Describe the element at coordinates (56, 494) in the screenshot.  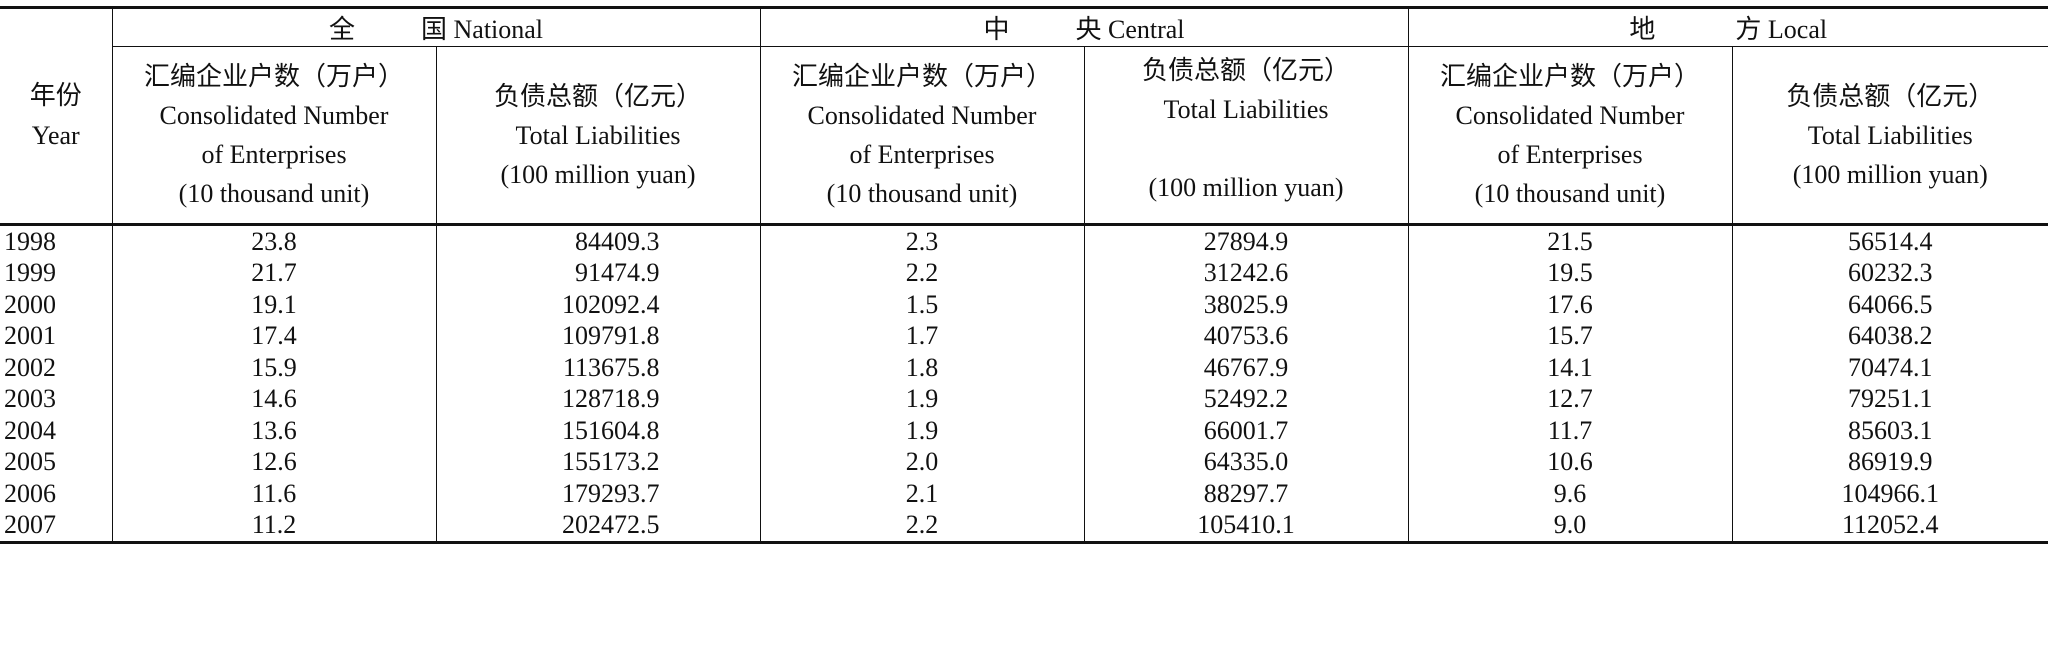
I see `year-cell: 2006` at that location.